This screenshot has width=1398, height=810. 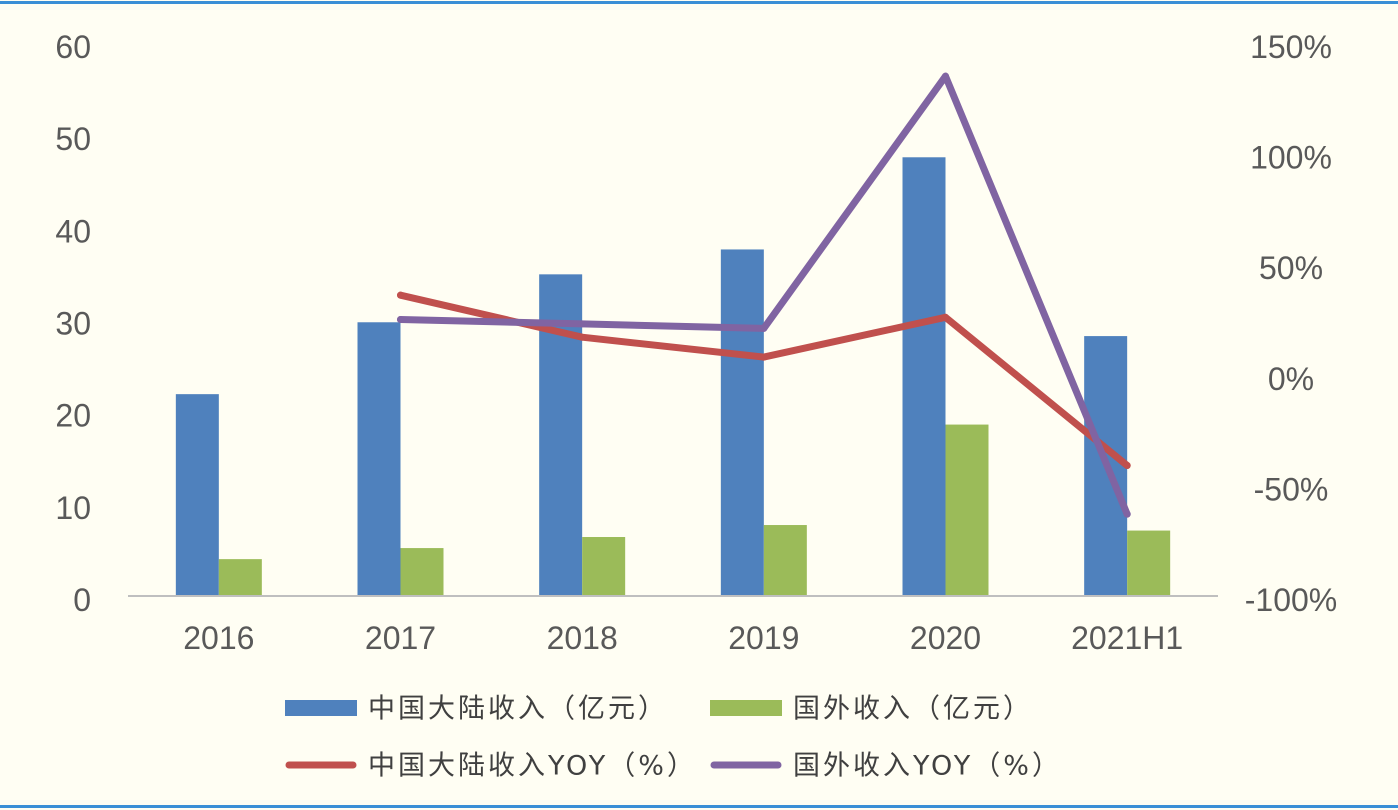 What do you see at coordinates (1127, 638) in the screenshot?
I see `x-tick-label-2021h1: 2021H1` at bounding box center [1127, 638].